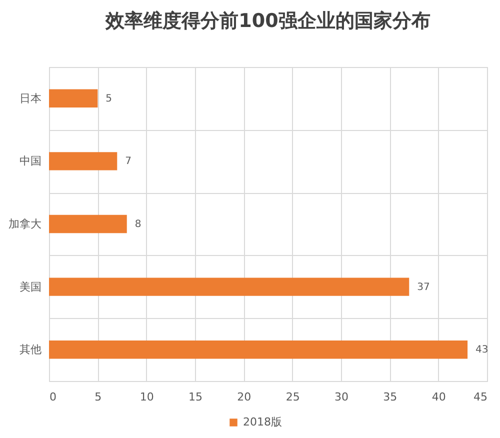  I want to click on y-tick-label: 日本, so click(31, 98).